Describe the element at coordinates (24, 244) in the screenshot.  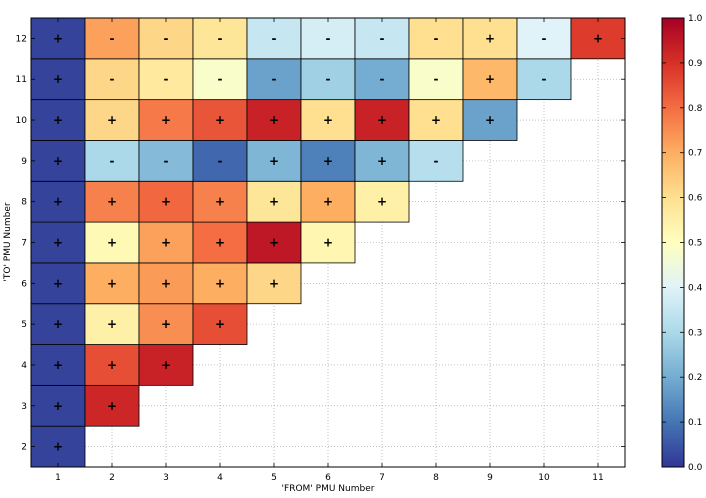
I see `y-tick-label: 7` at that location.